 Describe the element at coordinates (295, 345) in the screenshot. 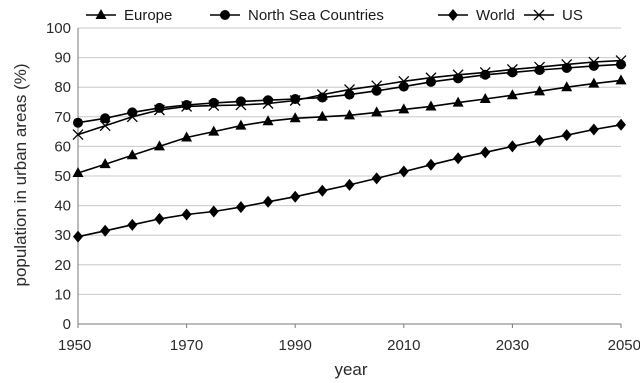

I see `x-tick-label: 1990` at that location.